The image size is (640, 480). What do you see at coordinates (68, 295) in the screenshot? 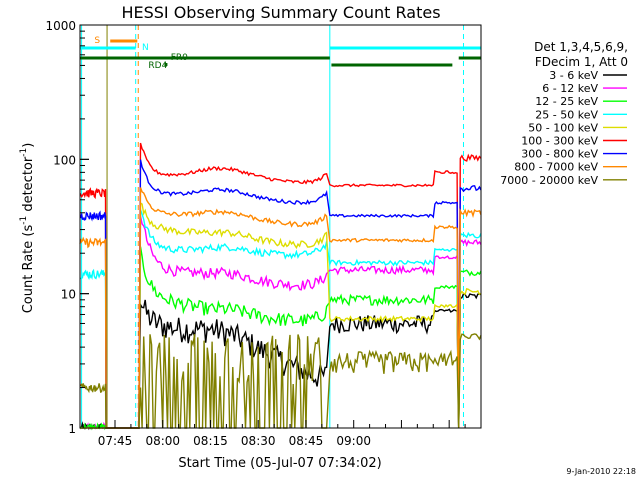
I see `y-tick-label: 10` at bounding box center [68, 295].